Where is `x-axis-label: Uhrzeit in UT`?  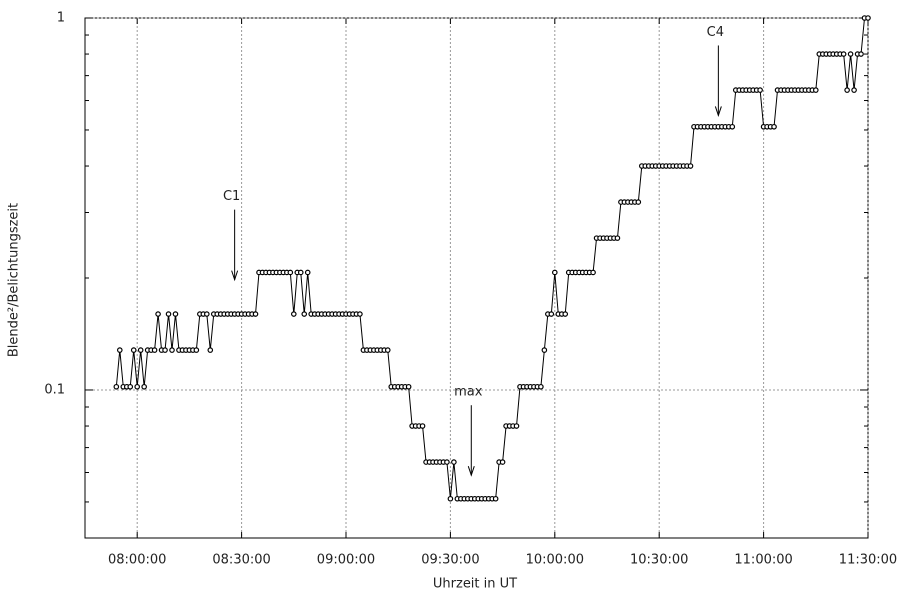
x-axis-label: Uhrzeit in UT is located at coordinates (475, 584).